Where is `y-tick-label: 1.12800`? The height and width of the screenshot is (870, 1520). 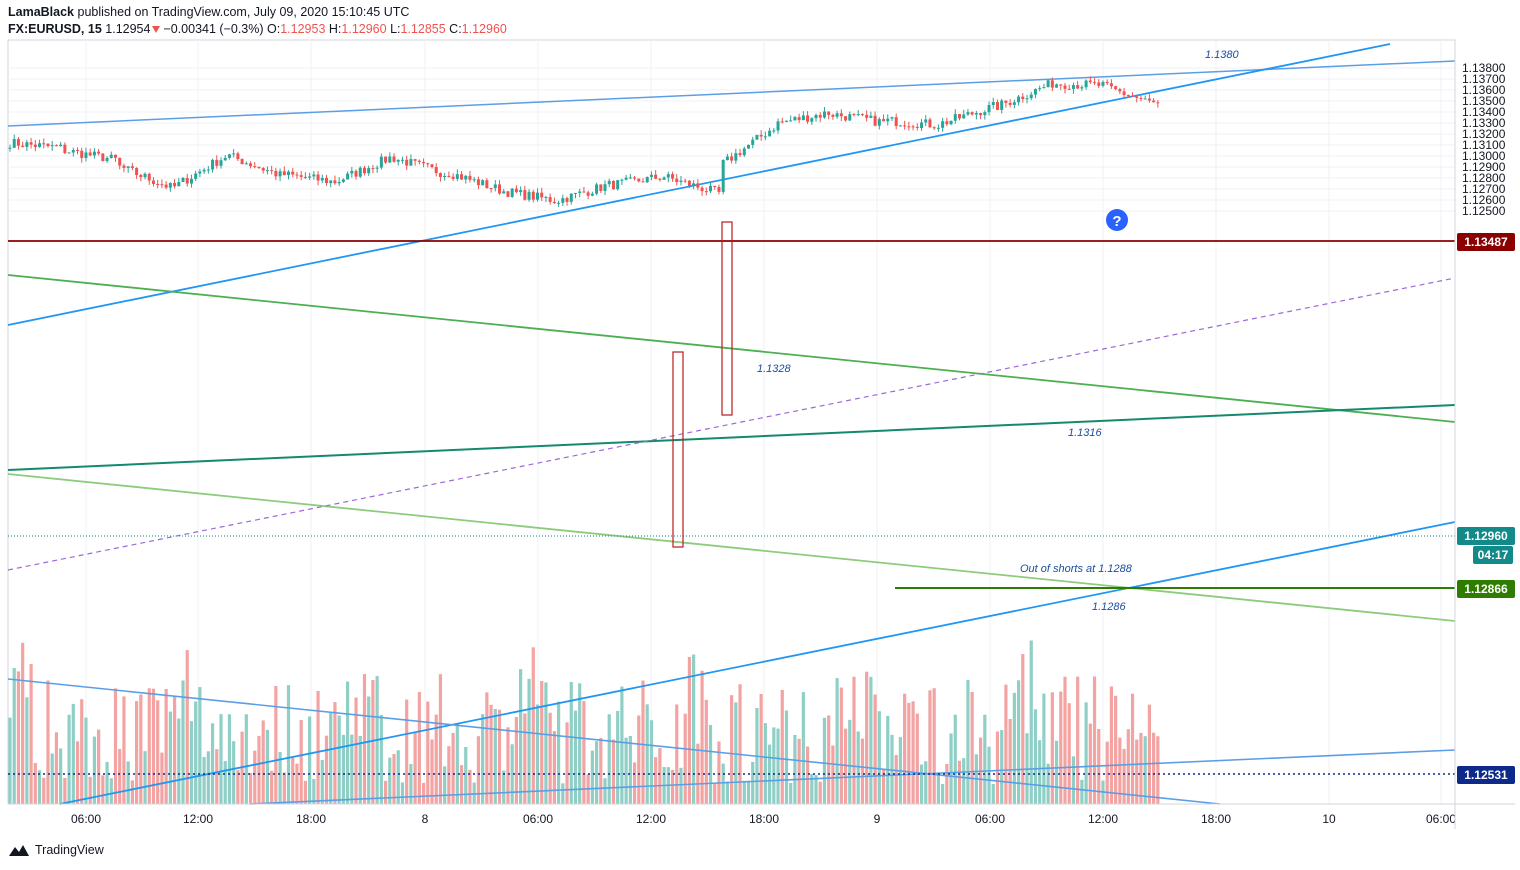 y-tick-label: 1.12800 is located at coordinates (1484, 178).